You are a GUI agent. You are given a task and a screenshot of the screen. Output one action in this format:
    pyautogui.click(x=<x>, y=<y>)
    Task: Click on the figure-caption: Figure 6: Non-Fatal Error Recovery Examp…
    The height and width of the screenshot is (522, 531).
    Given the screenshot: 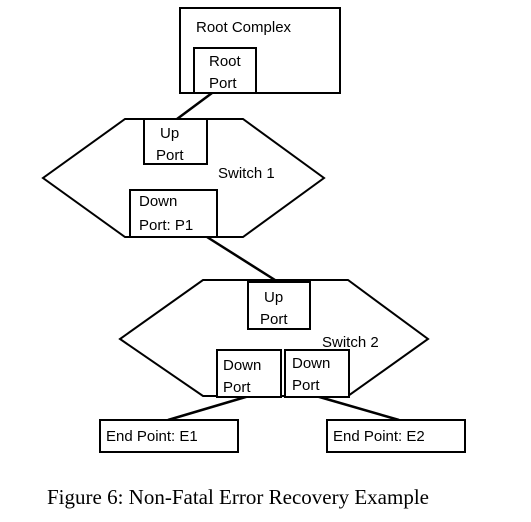 What is the action you would take?
    pyautogui.click(x=238, y=497)
    